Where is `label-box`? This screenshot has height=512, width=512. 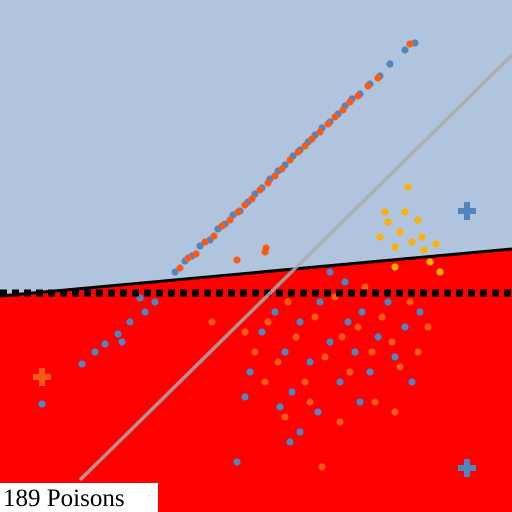 label-box is located at coordinates (79, 497).